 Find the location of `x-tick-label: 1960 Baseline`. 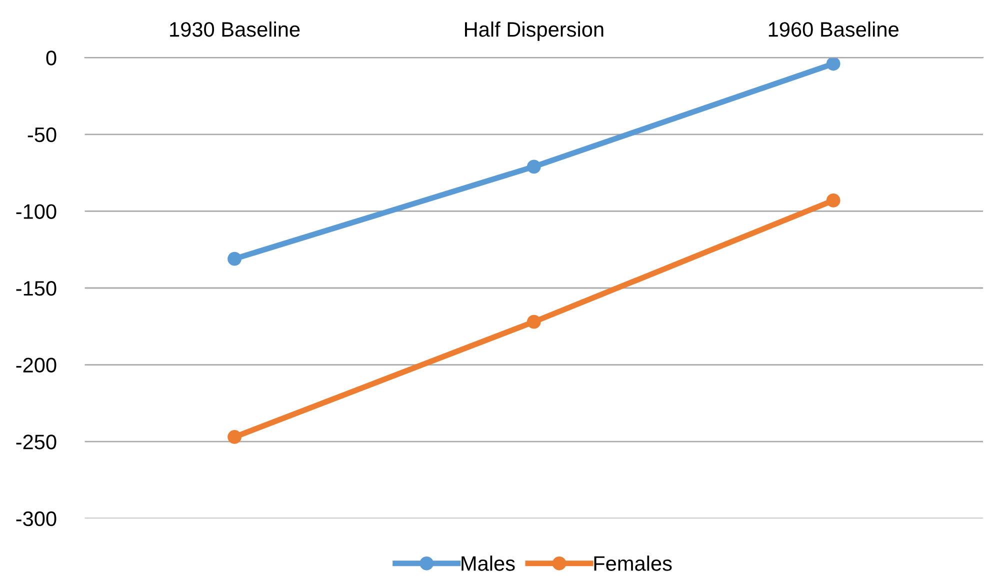

x-tick-label: 1960 Baseline is located at coordinates (833, 29).